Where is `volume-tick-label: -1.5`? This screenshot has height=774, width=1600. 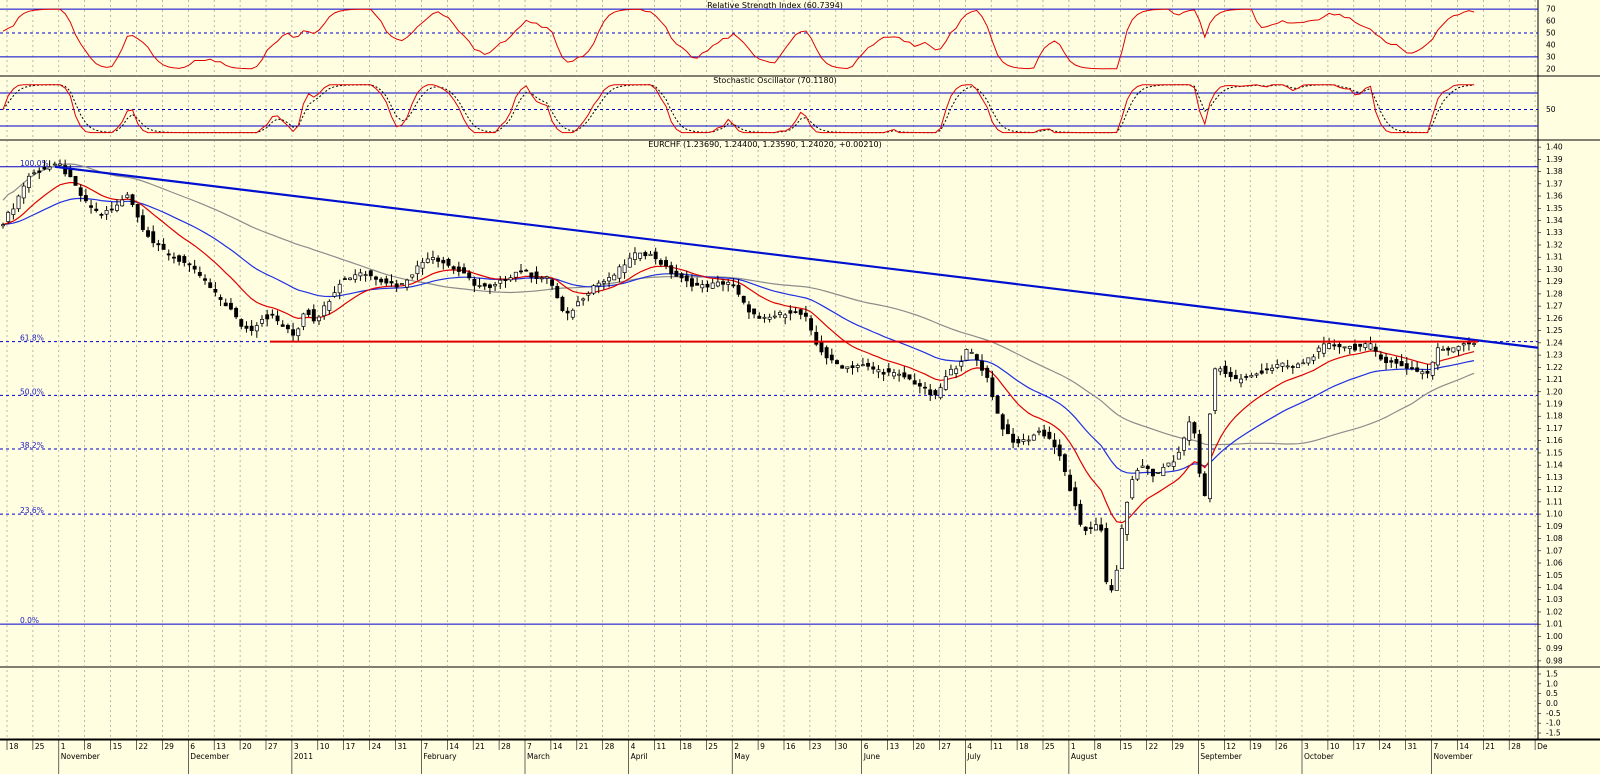 volume-tick-label: -1.5 is located at coordinates (1553, 733).